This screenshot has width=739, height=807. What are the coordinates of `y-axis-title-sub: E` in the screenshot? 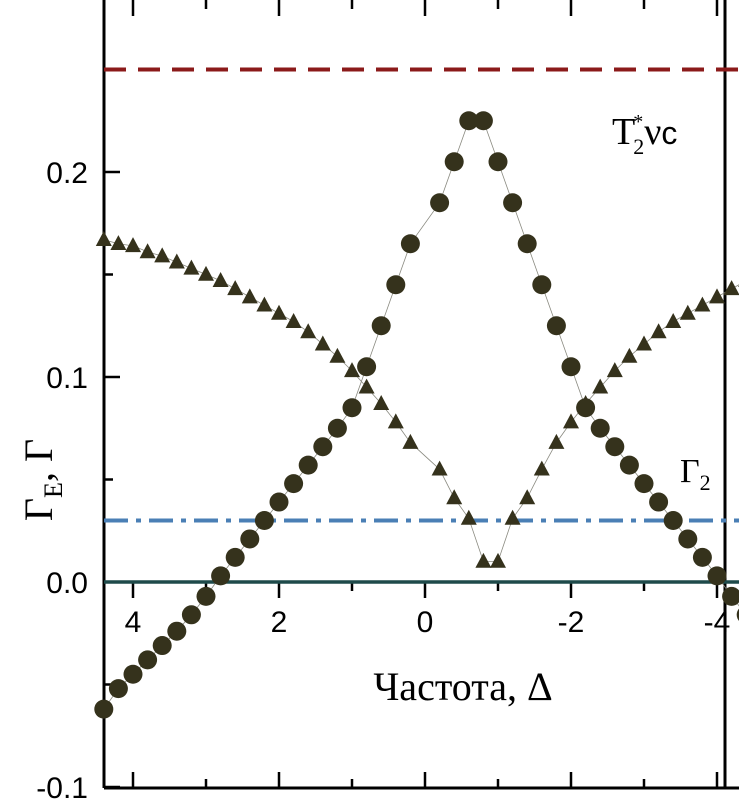 It's located at (53, 490).